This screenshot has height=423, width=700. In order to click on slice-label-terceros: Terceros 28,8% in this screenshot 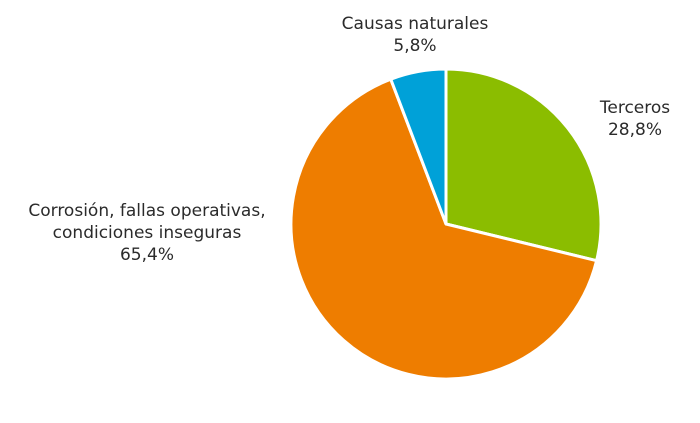, I will do `click(630, 119)`.